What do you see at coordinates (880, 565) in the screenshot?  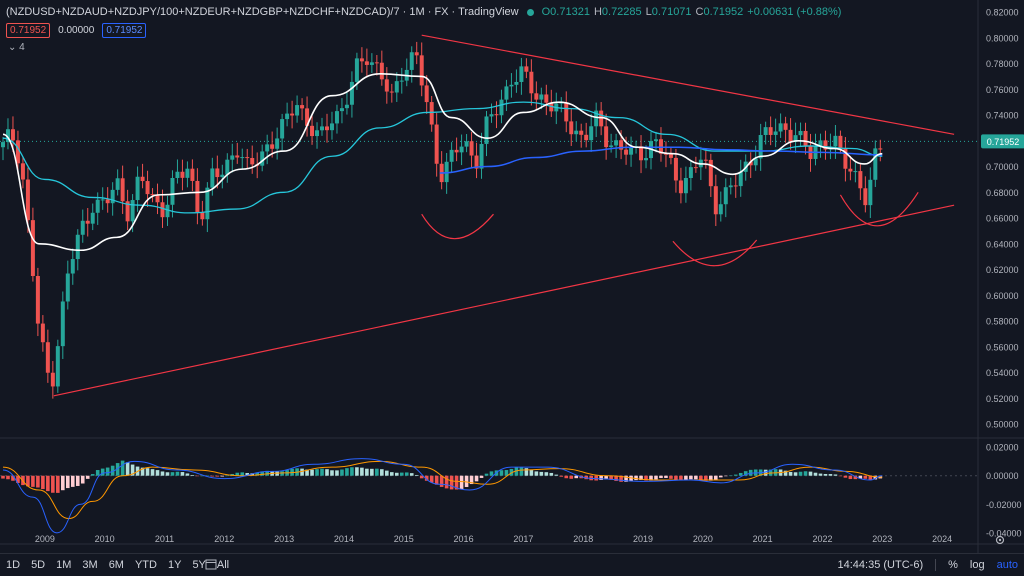 I see `clock: 14:44:35 (UTC-6)` at bounding box center [880, 565].